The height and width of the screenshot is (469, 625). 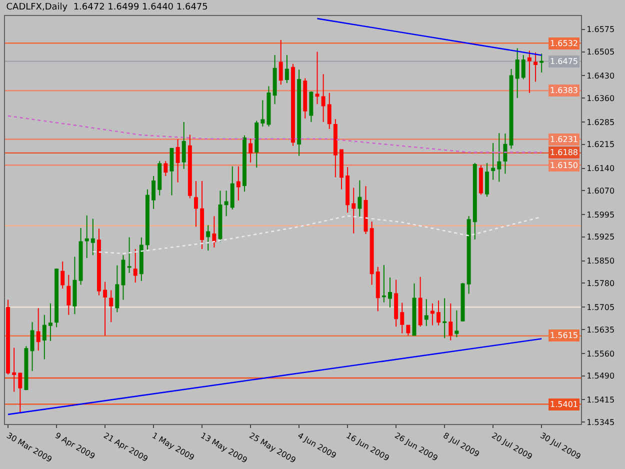 I want to click on y-tick-label: 1.6430, so click(x=600, y=76).